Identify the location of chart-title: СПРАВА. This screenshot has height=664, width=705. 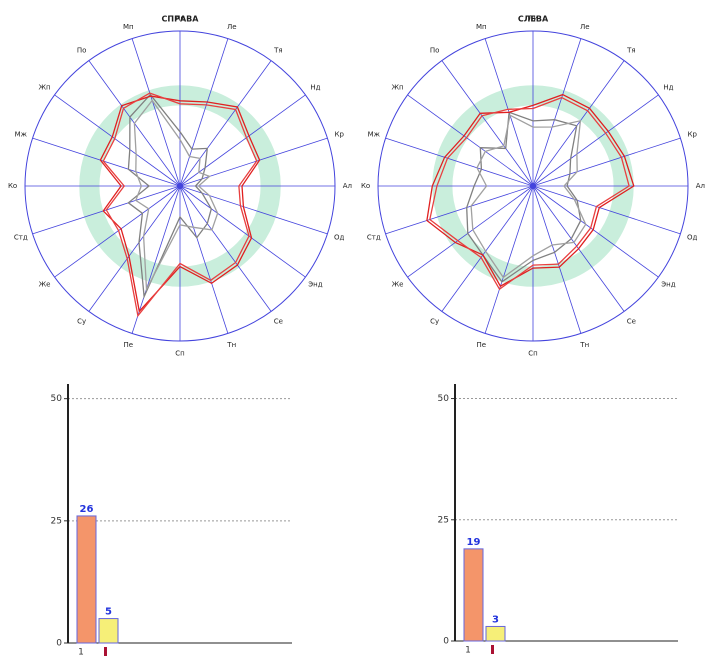
(181, 19).